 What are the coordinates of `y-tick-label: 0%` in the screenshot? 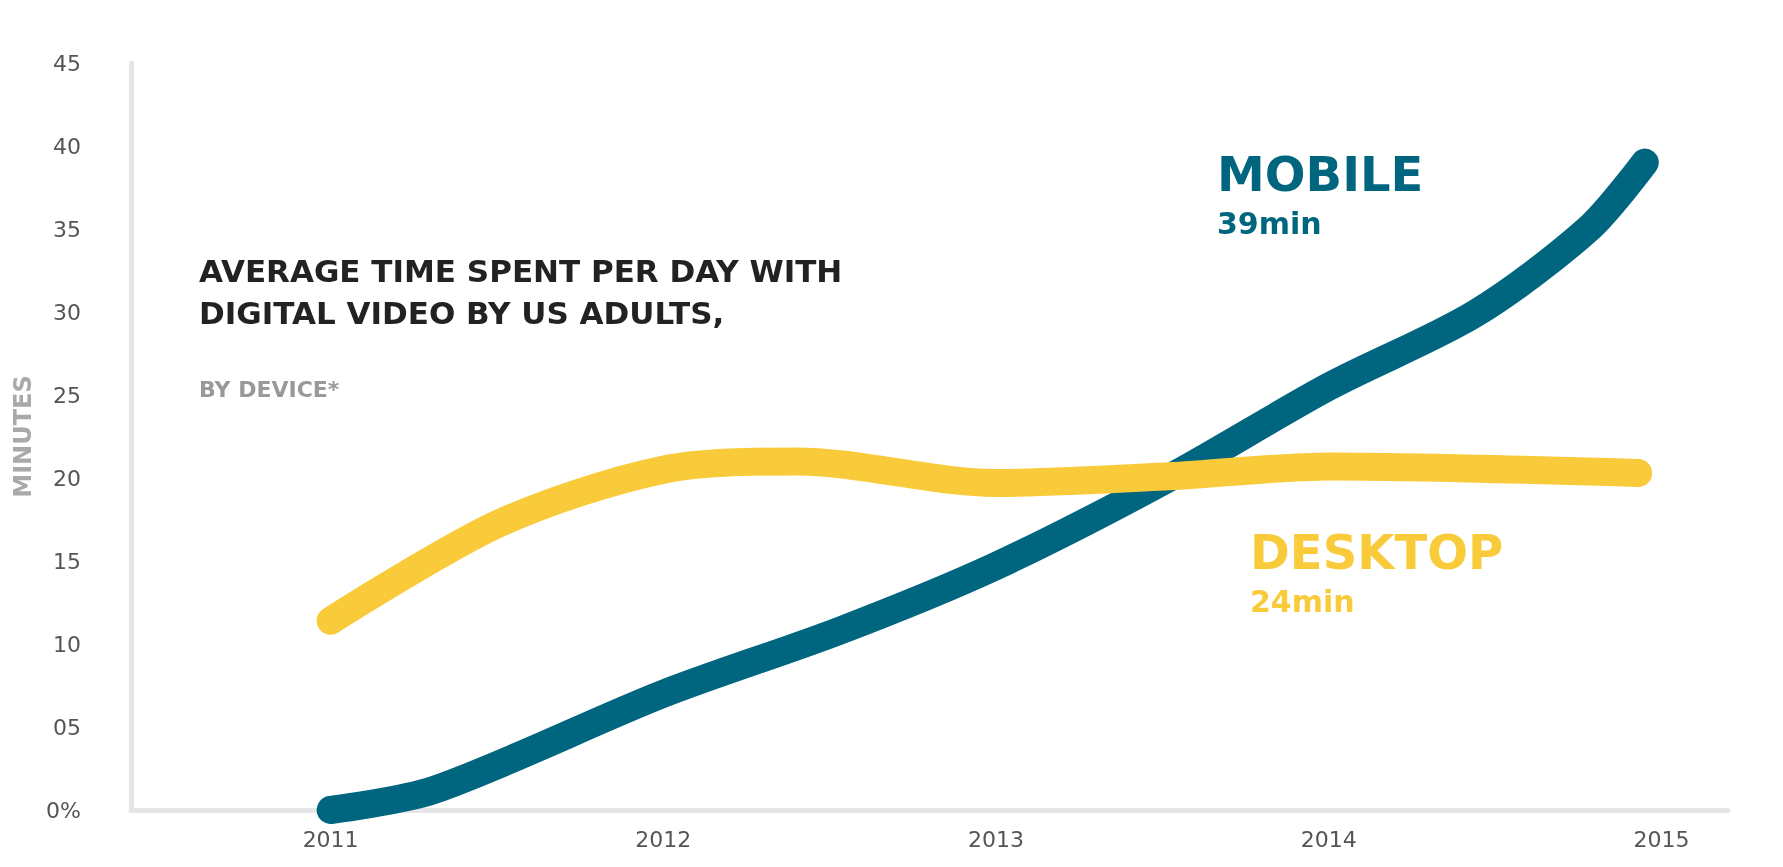 It's located at (63, 810).